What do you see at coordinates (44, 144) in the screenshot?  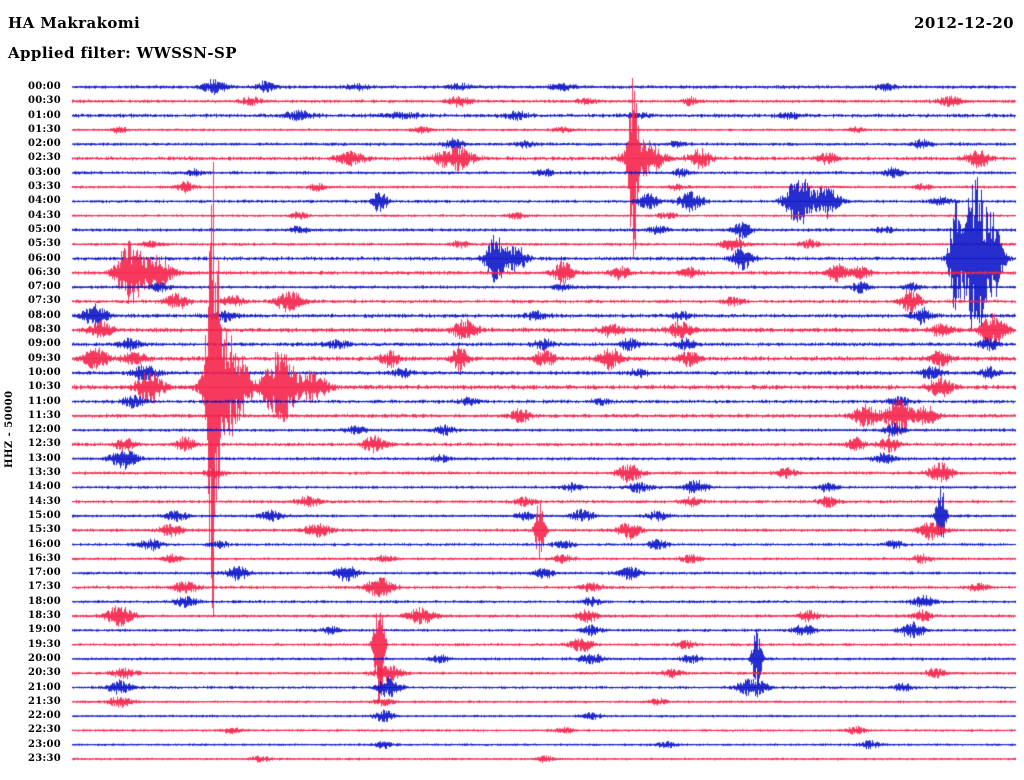 I see `time-label: 02:00` at bounding box center [44, 144].